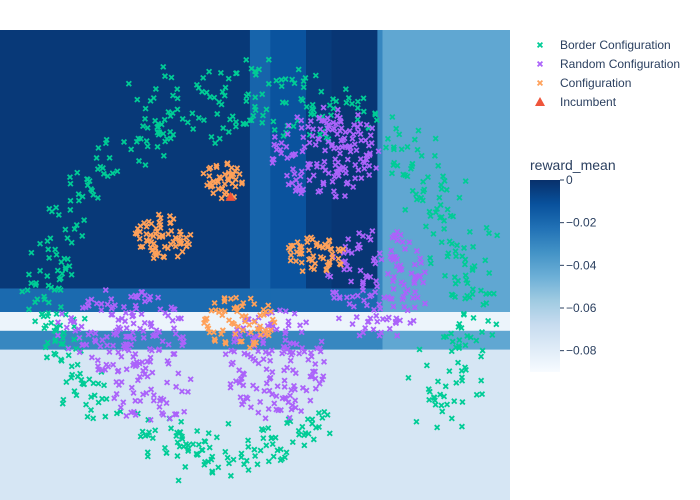  I want to click on legend-item-incumbent: Incumbent, so click(576, 102).